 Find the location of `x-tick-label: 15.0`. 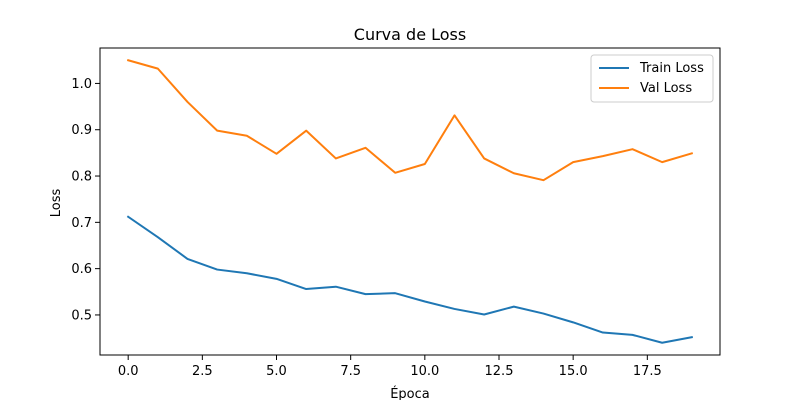

x-tick-label: 15.0 is located at coordinates (573, 371).